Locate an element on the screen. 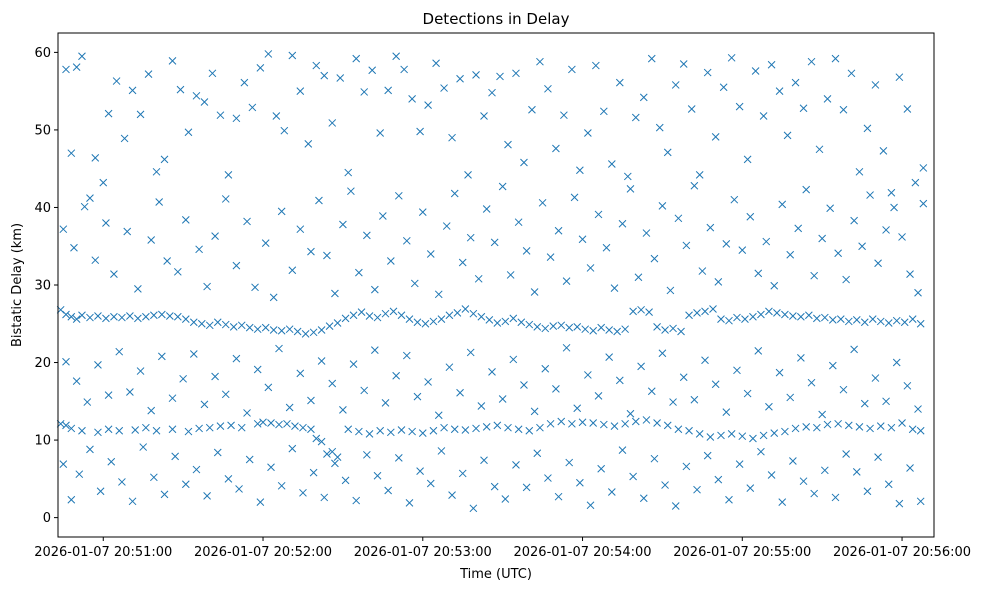 This screenshot has height=590, width=986. x-tick-label: 2026-01-07 20:56:00 is located at coordinates (902, 552).